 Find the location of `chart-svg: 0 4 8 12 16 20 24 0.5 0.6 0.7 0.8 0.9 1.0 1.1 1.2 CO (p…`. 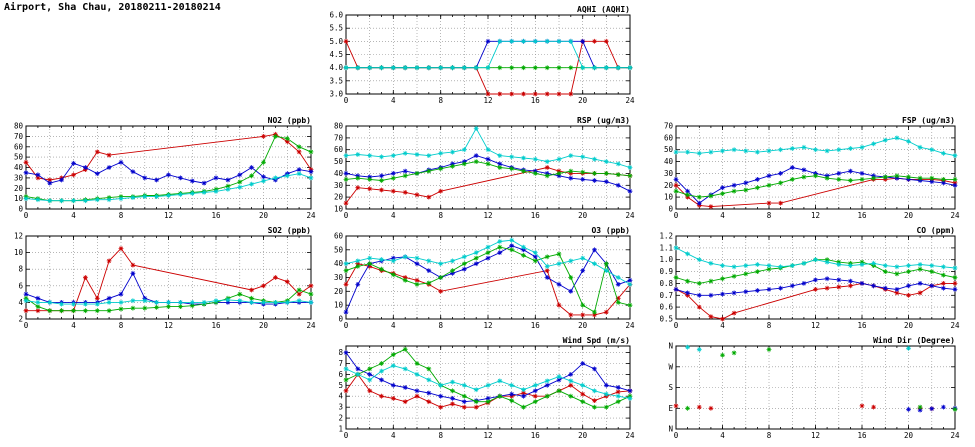

chart-svg: 0 4 8 12 16 20 24 0.5 0.6 0.7 0.8 0.9 1.0 1.1 1.2 CO (p… is located at coordinates (809, 278).